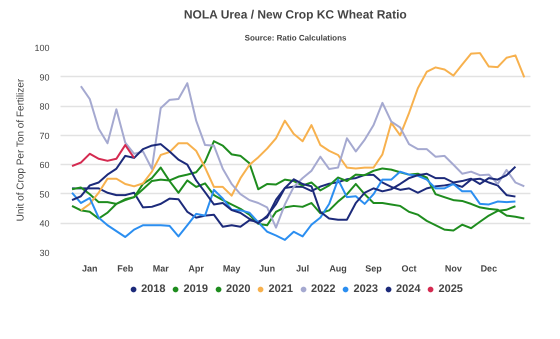  What do you see at coordinates (267, 269) in the screenshot?
I see `x-tick-label: Jun` at bounding box center [267, 269].